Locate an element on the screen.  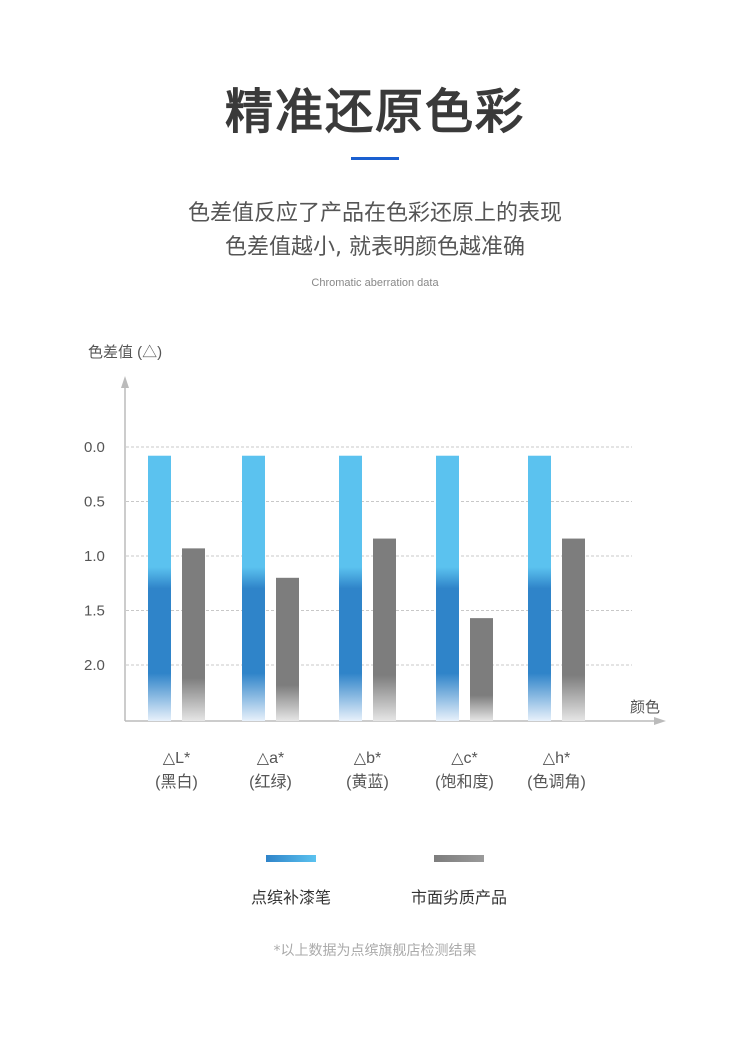
legend-swatch-series2 is located at coordinates (459, 858).